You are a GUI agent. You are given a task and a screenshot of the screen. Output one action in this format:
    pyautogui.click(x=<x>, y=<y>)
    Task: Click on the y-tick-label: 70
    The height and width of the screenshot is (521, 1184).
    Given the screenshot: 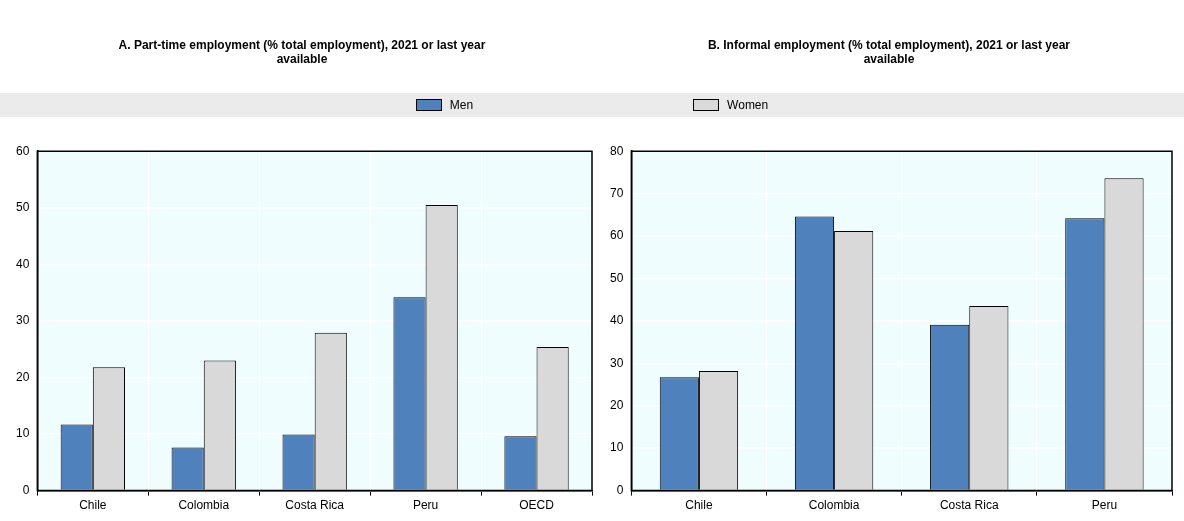 What is the action you would take?
    pyautogui.click(x=616, y=192)
    